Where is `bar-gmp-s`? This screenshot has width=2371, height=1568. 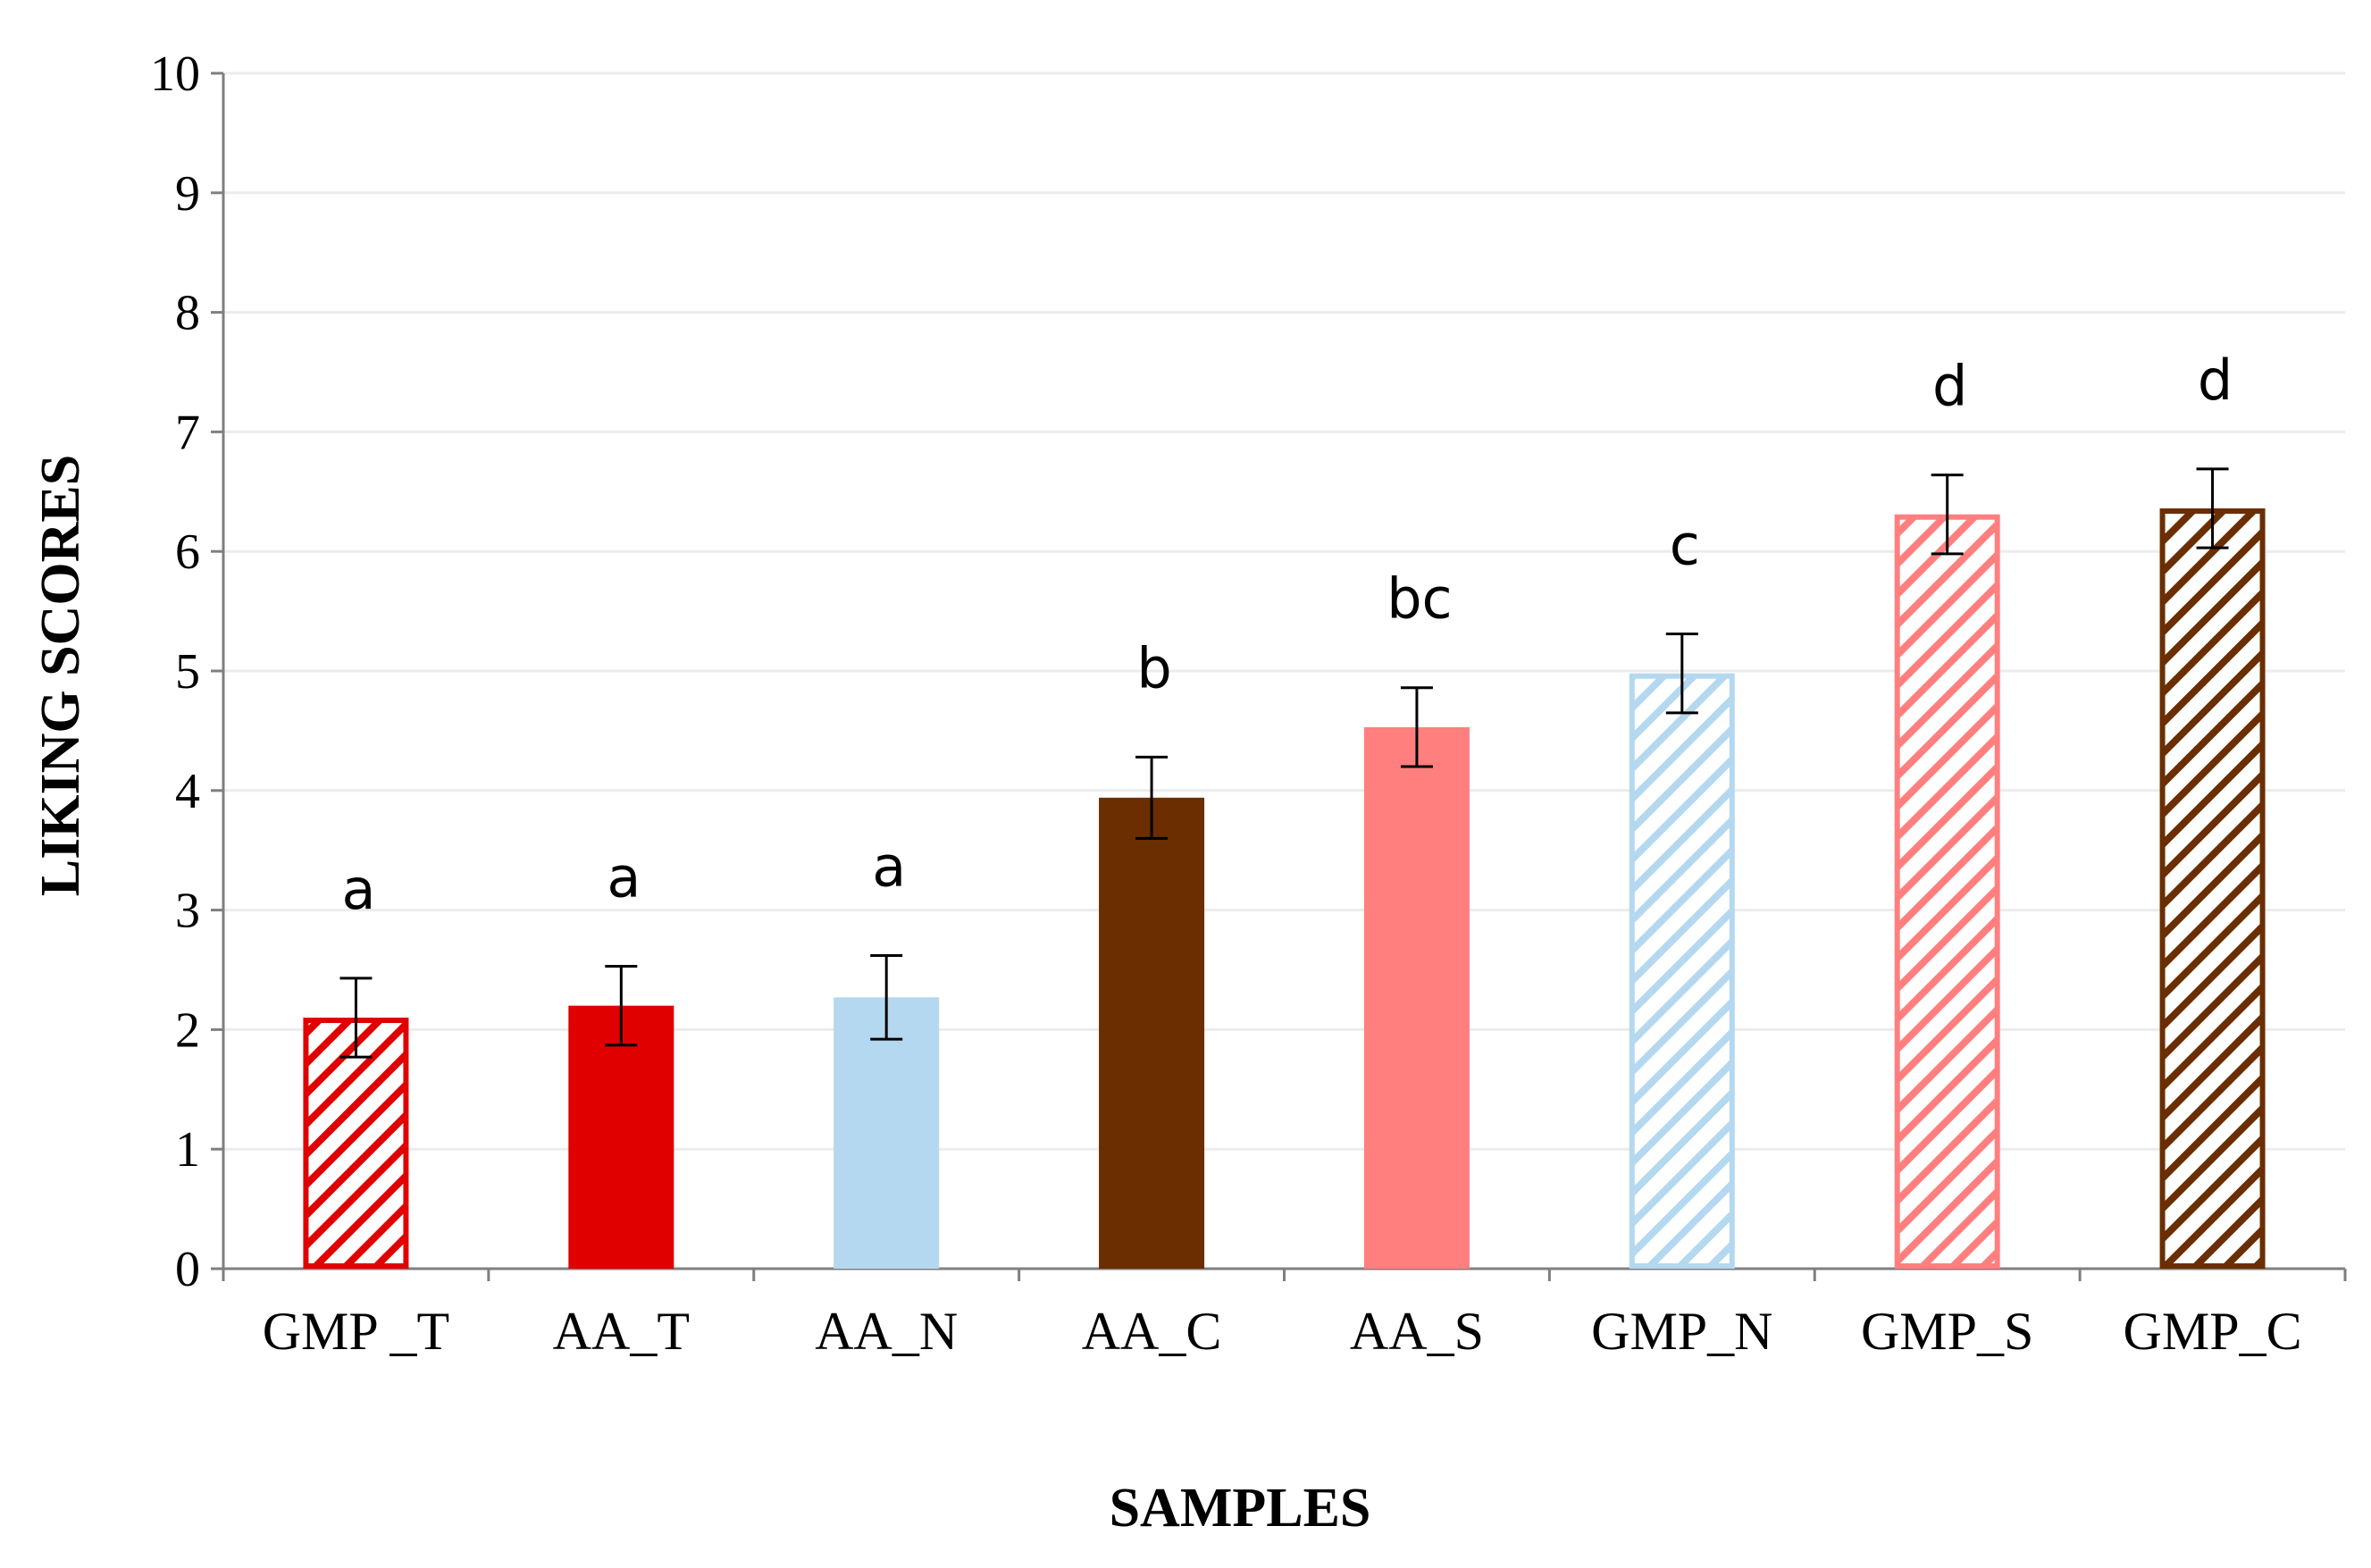 bar-gmp-s is located at coordinates (1947, 891).